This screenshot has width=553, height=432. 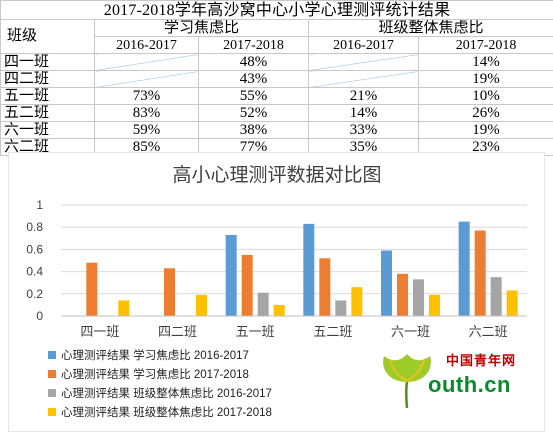 I want to click on table-group-header-row: 班级 学习焦虑比 班级整体焦虑比, so click(x=276, y=36).